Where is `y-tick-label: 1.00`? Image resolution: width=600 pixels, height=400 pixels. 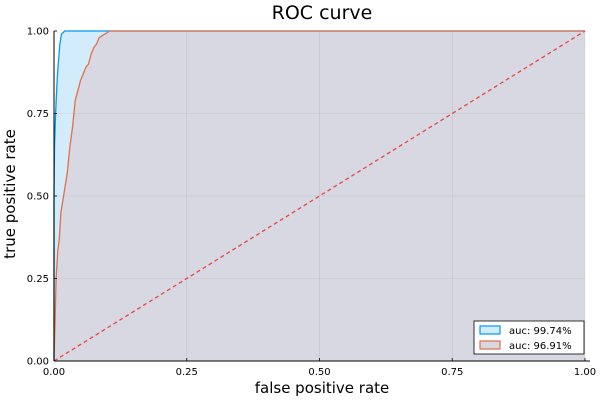
y-tick-label: 1.00 is located at coordinates (38, 32).